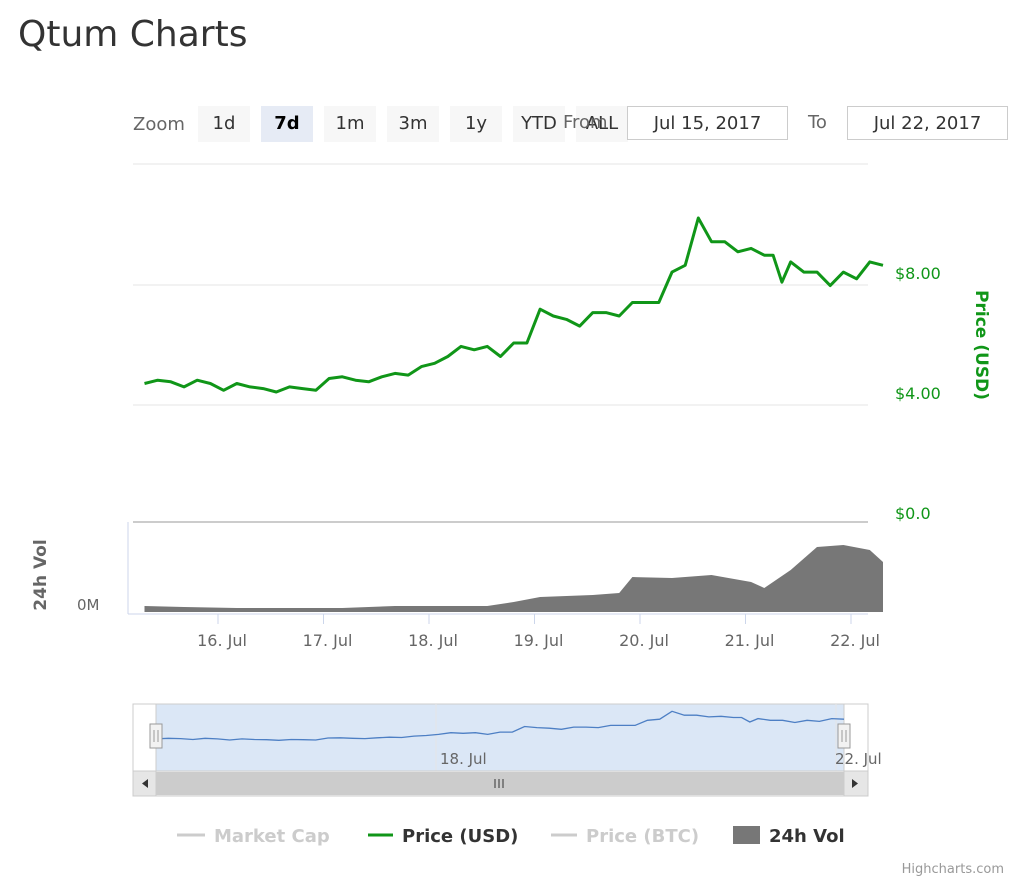 This screenshot has height=887, width=1024. I want to click on zoom-button-all: ALL, so click(602, 124).